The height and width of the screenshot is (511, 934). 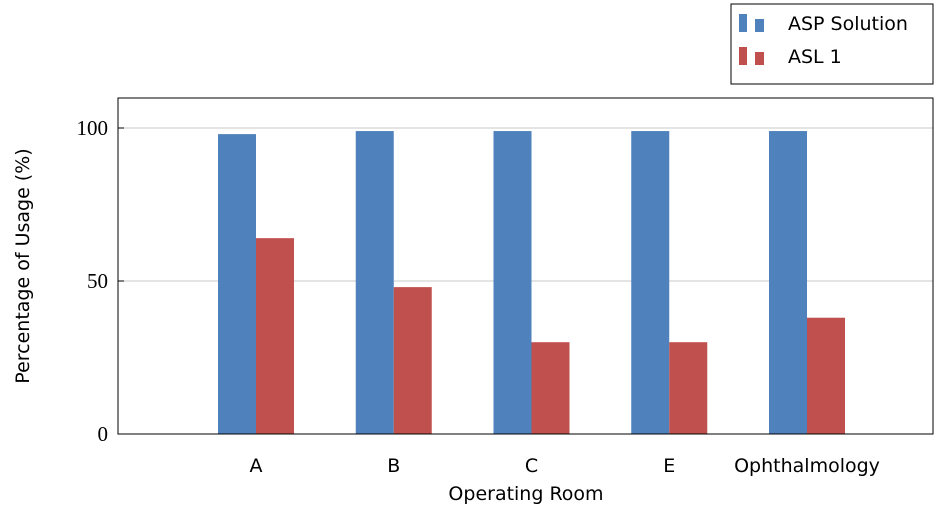 I want to click on legend-box, so click(x=832, y=44).